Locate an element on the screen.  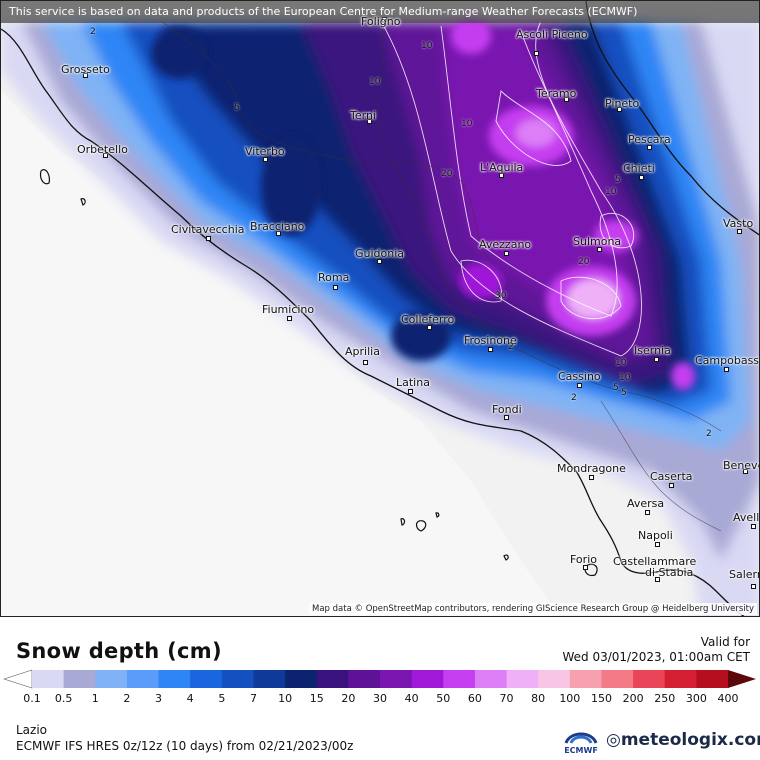
city-label: Cassino is located at coordinates (579, 376).